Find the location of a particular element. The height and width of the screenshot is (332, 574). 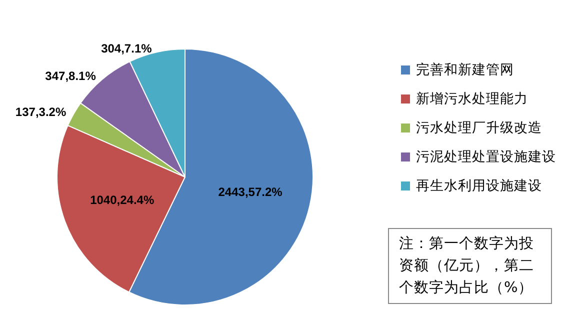

data-label: 347,8.1% is located at coordinates (70, 76).